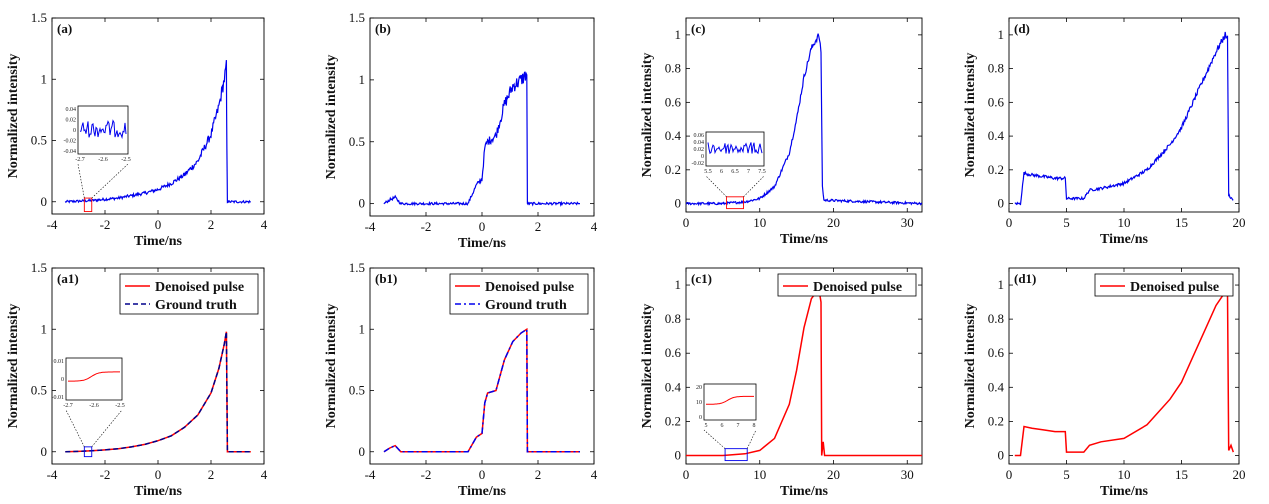 This screenshot has height=504, width=1269. I want to click on inset-x-tick-label: 6, so click(722, 426).